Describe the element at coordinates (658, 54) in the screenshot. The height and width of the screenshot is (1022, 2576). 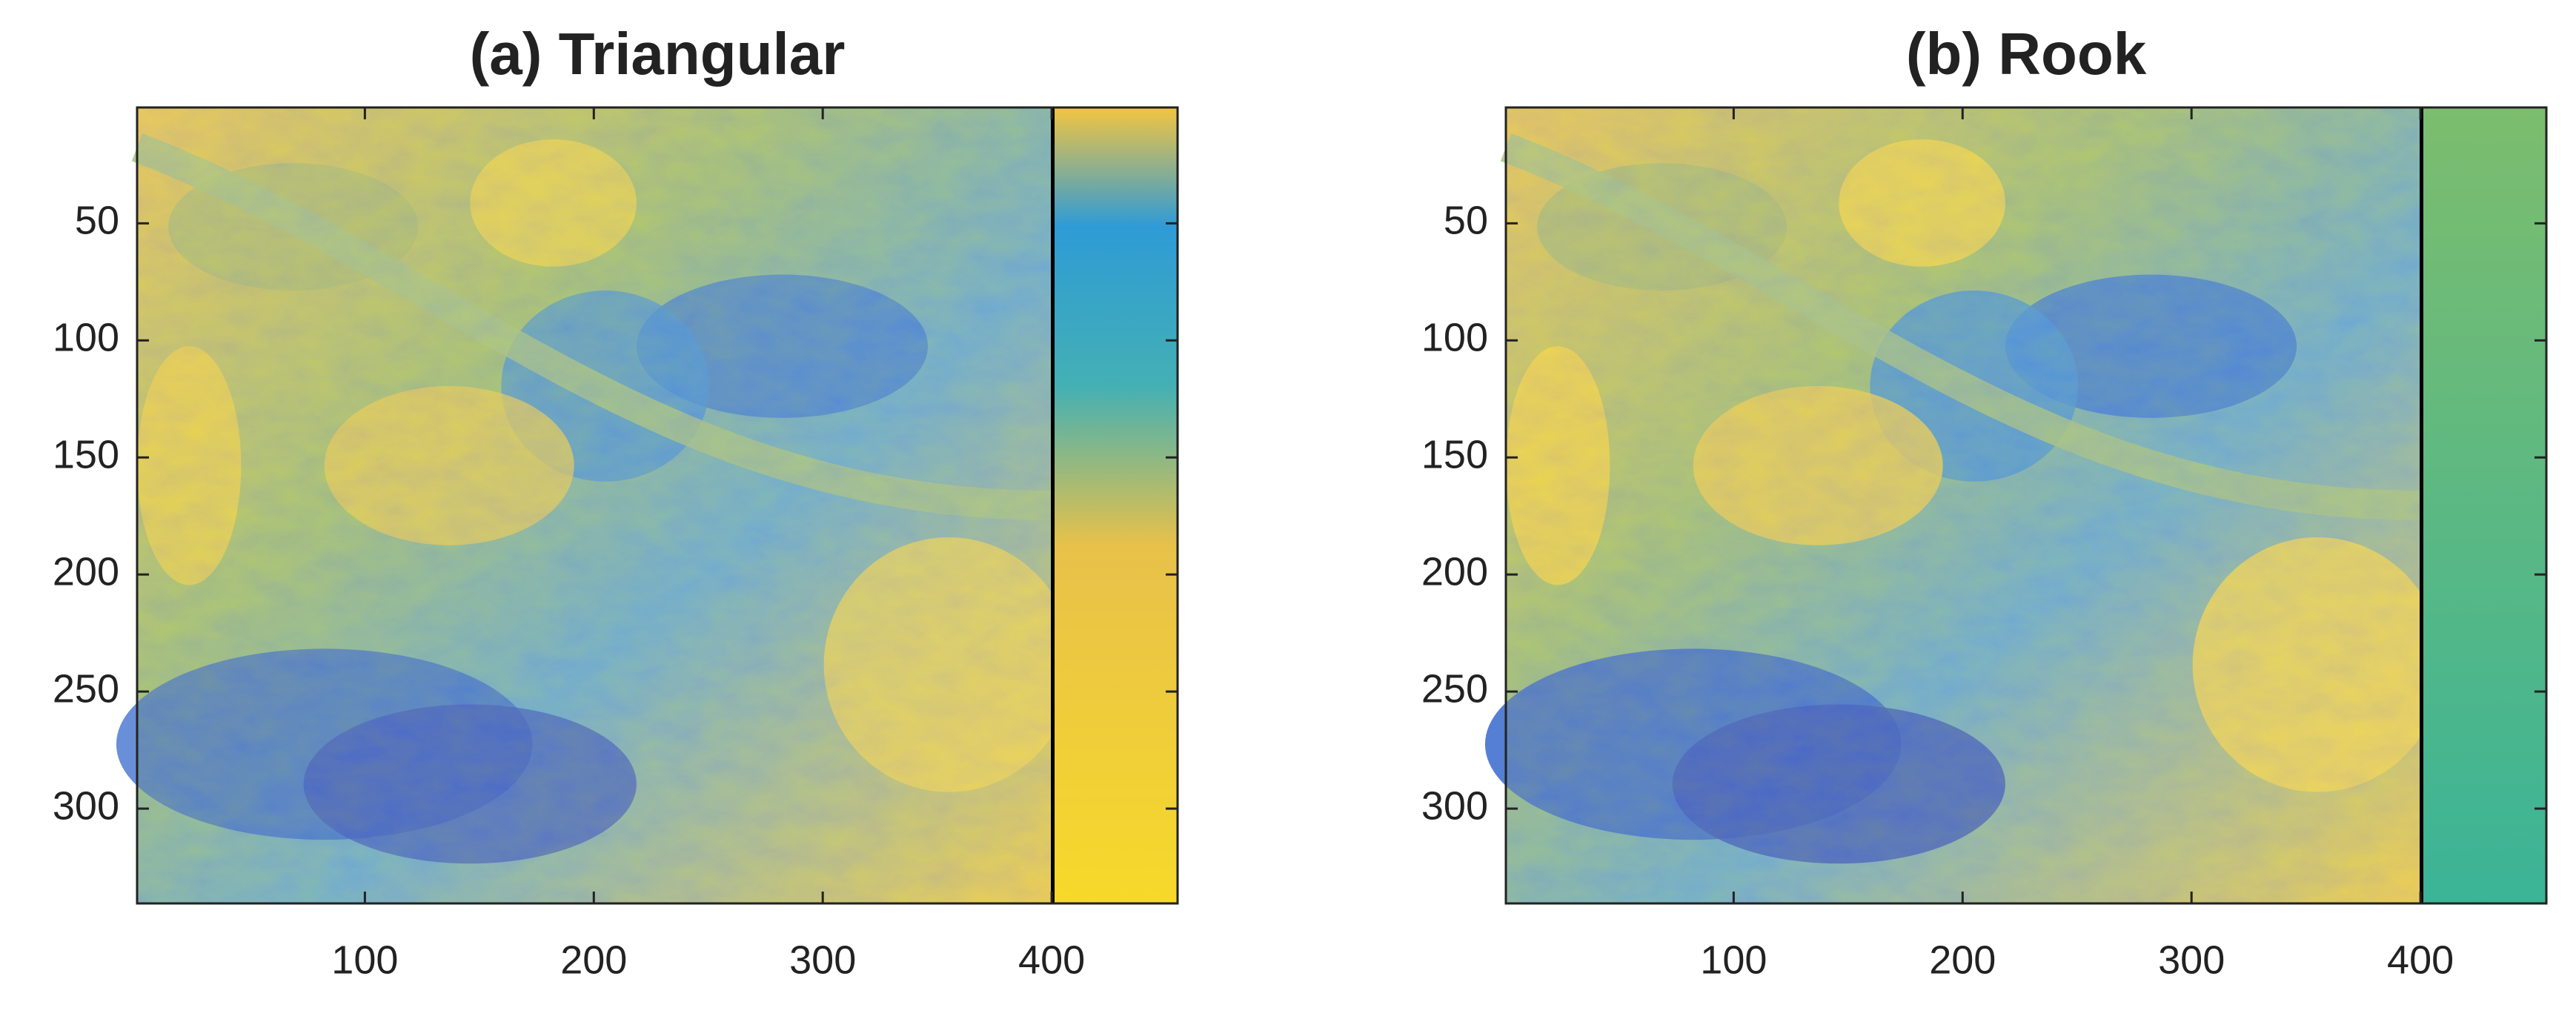
I see `chart-title: (a) Triangular` at that location.